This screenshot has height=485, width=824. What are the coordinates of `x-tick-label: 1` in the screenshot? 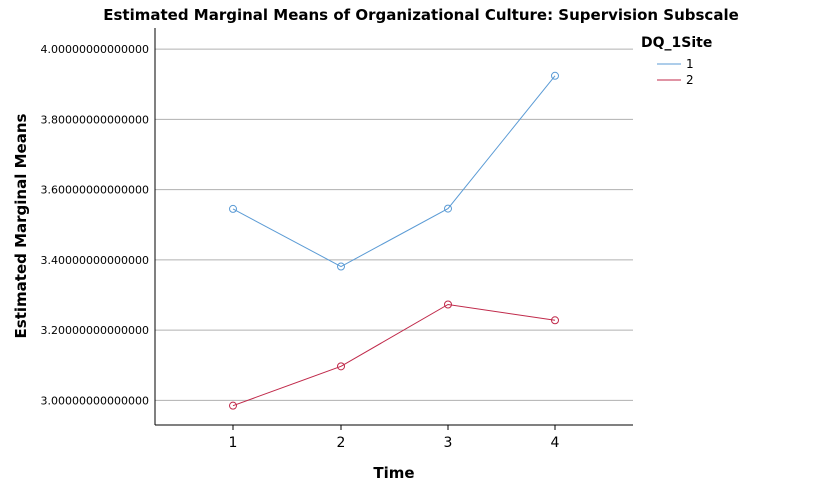 It's located at (233, 443).